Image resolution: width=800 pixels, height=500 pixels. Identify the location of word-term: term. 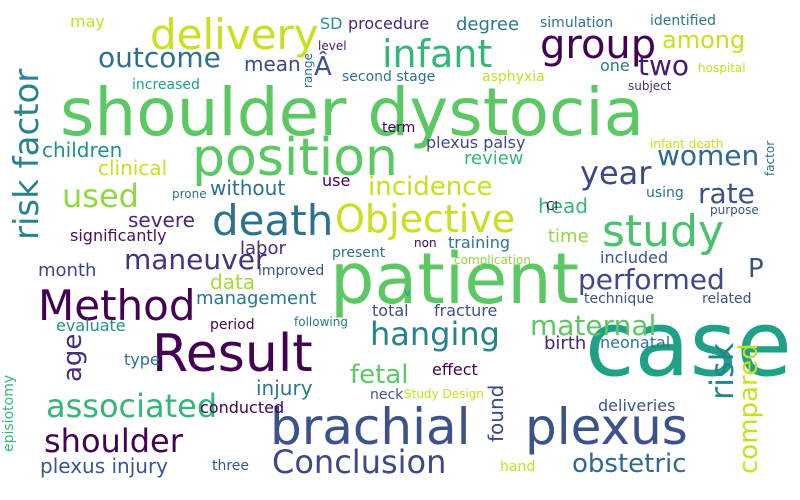
(399, 128).